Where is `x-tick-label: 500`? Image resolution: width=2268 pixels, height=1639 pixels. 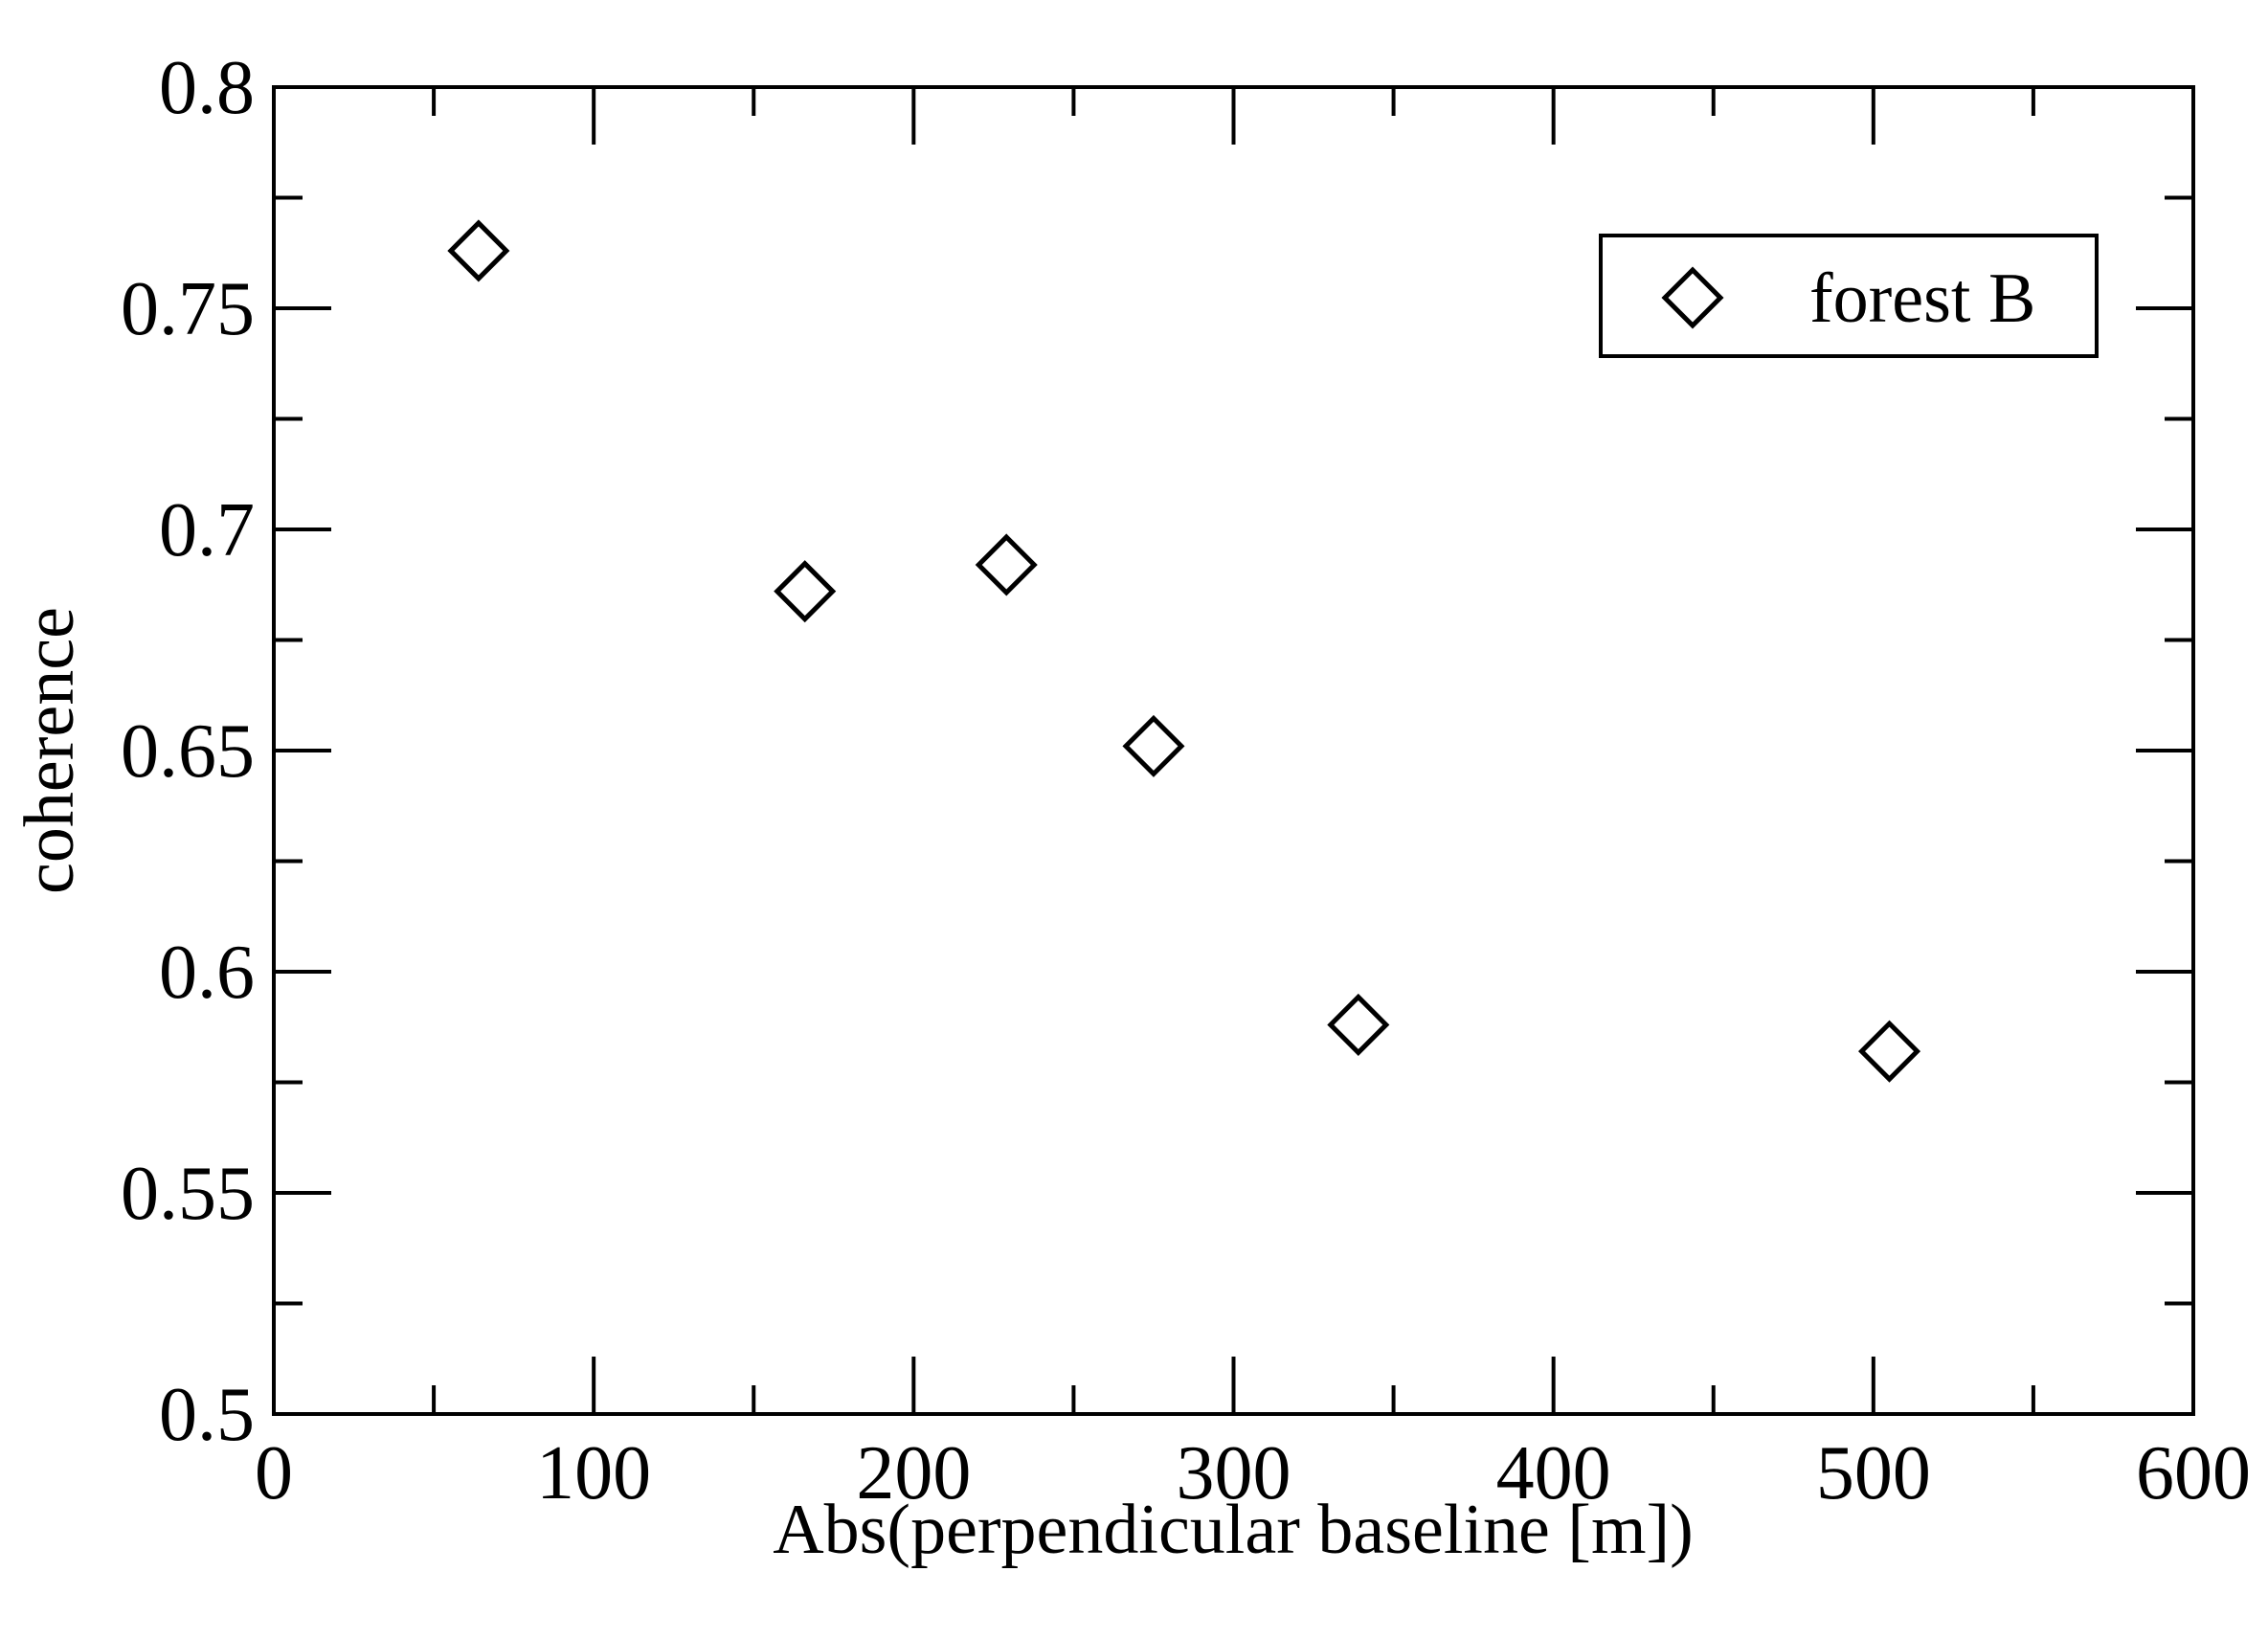
x-tick-label: 500 is located at coordinates (1873, 1474).